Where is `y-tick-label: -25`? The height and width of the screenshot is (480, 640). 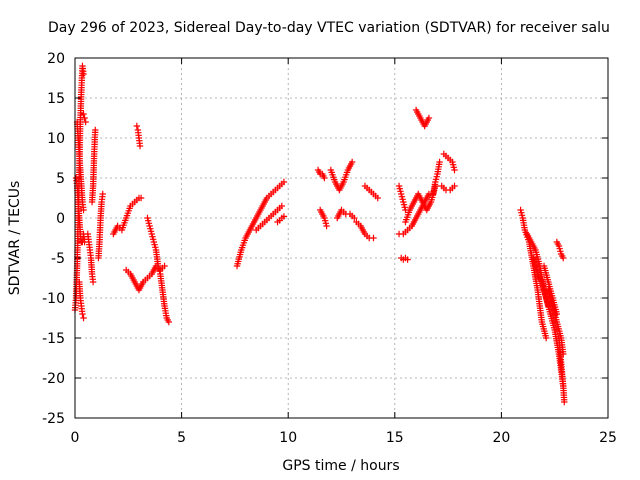 y-tick-label: -25 is located at coordinates (53, 419).